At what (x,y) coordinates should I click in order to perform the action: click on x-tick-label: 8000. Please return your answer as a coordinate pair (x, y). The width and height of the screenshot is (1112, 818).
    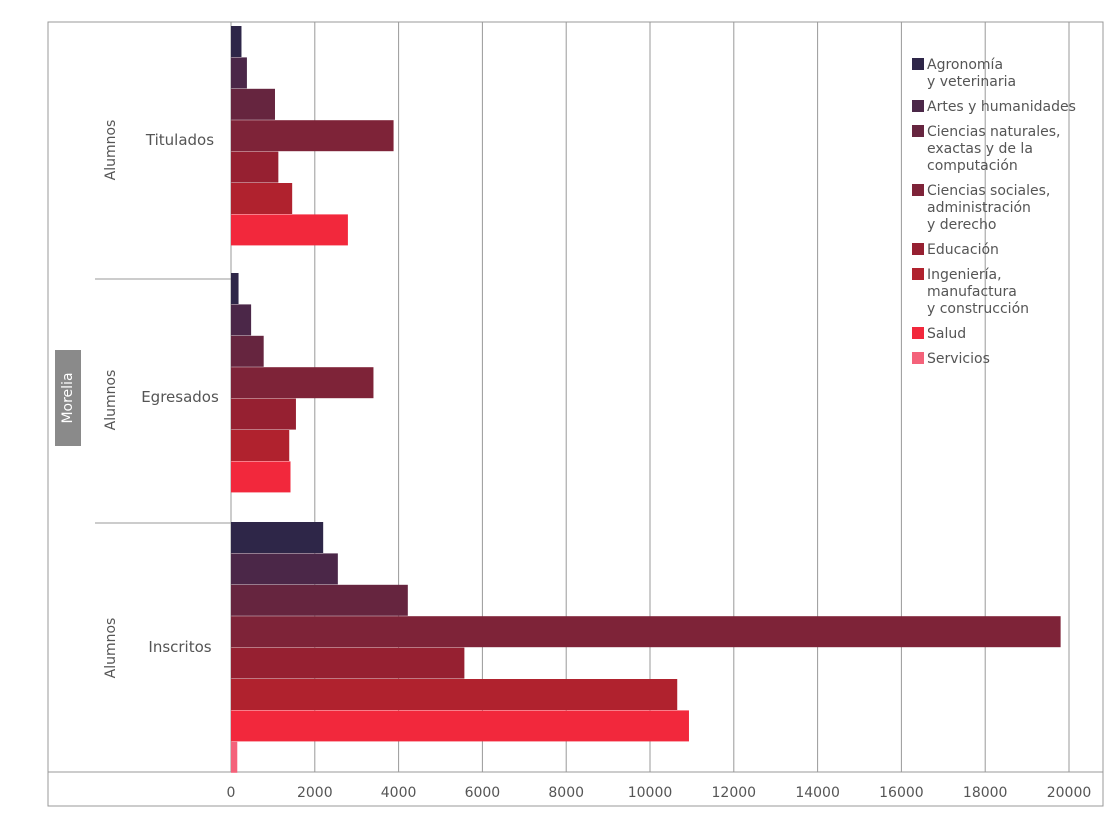
    Looking at the image, I should click on (566, 793).